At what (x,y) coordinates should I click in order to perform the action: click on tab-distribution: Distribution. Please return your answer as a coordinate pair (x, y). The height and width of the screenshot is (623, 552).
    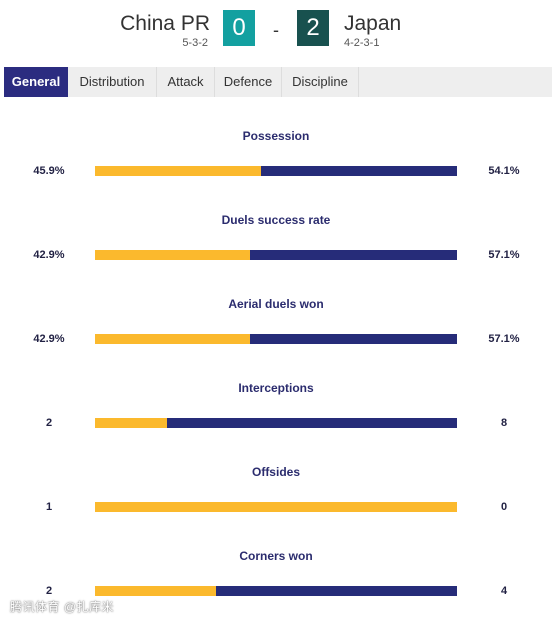
    Looking at the image, I should click on (112, 82).